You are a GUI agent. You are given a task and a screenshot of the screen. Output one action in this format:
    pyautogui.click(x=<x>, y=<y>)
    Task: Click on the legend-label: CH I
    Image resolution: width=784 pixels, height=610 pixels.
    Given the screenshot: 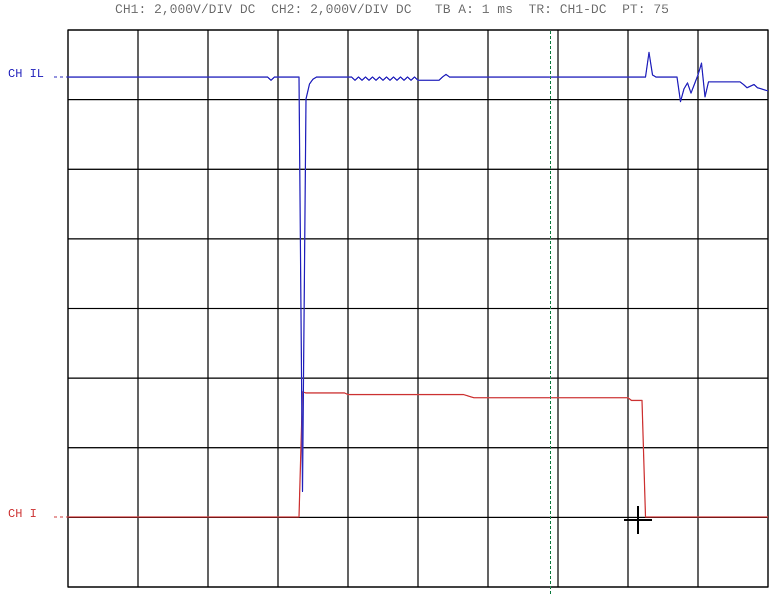 What is the action you would take?
    pyautogui.click(x=22, y=514)
    